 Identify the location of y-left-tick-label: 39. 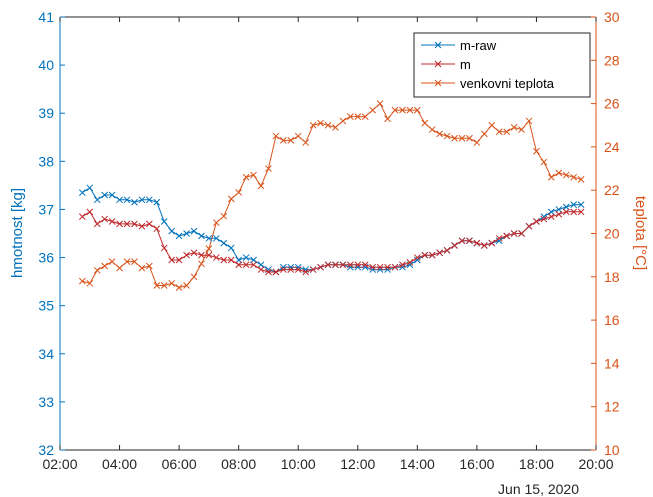
(46, 113).